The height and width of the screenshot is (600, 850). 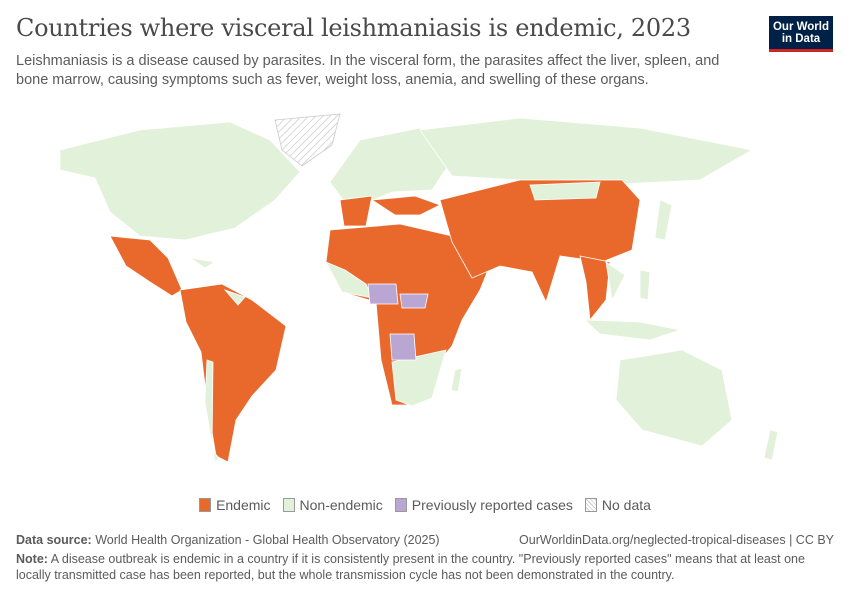 What do you see at coordinates (626, 505) in the screenshot?
I see `legend-label: No data` at bounding box center [626, 505].